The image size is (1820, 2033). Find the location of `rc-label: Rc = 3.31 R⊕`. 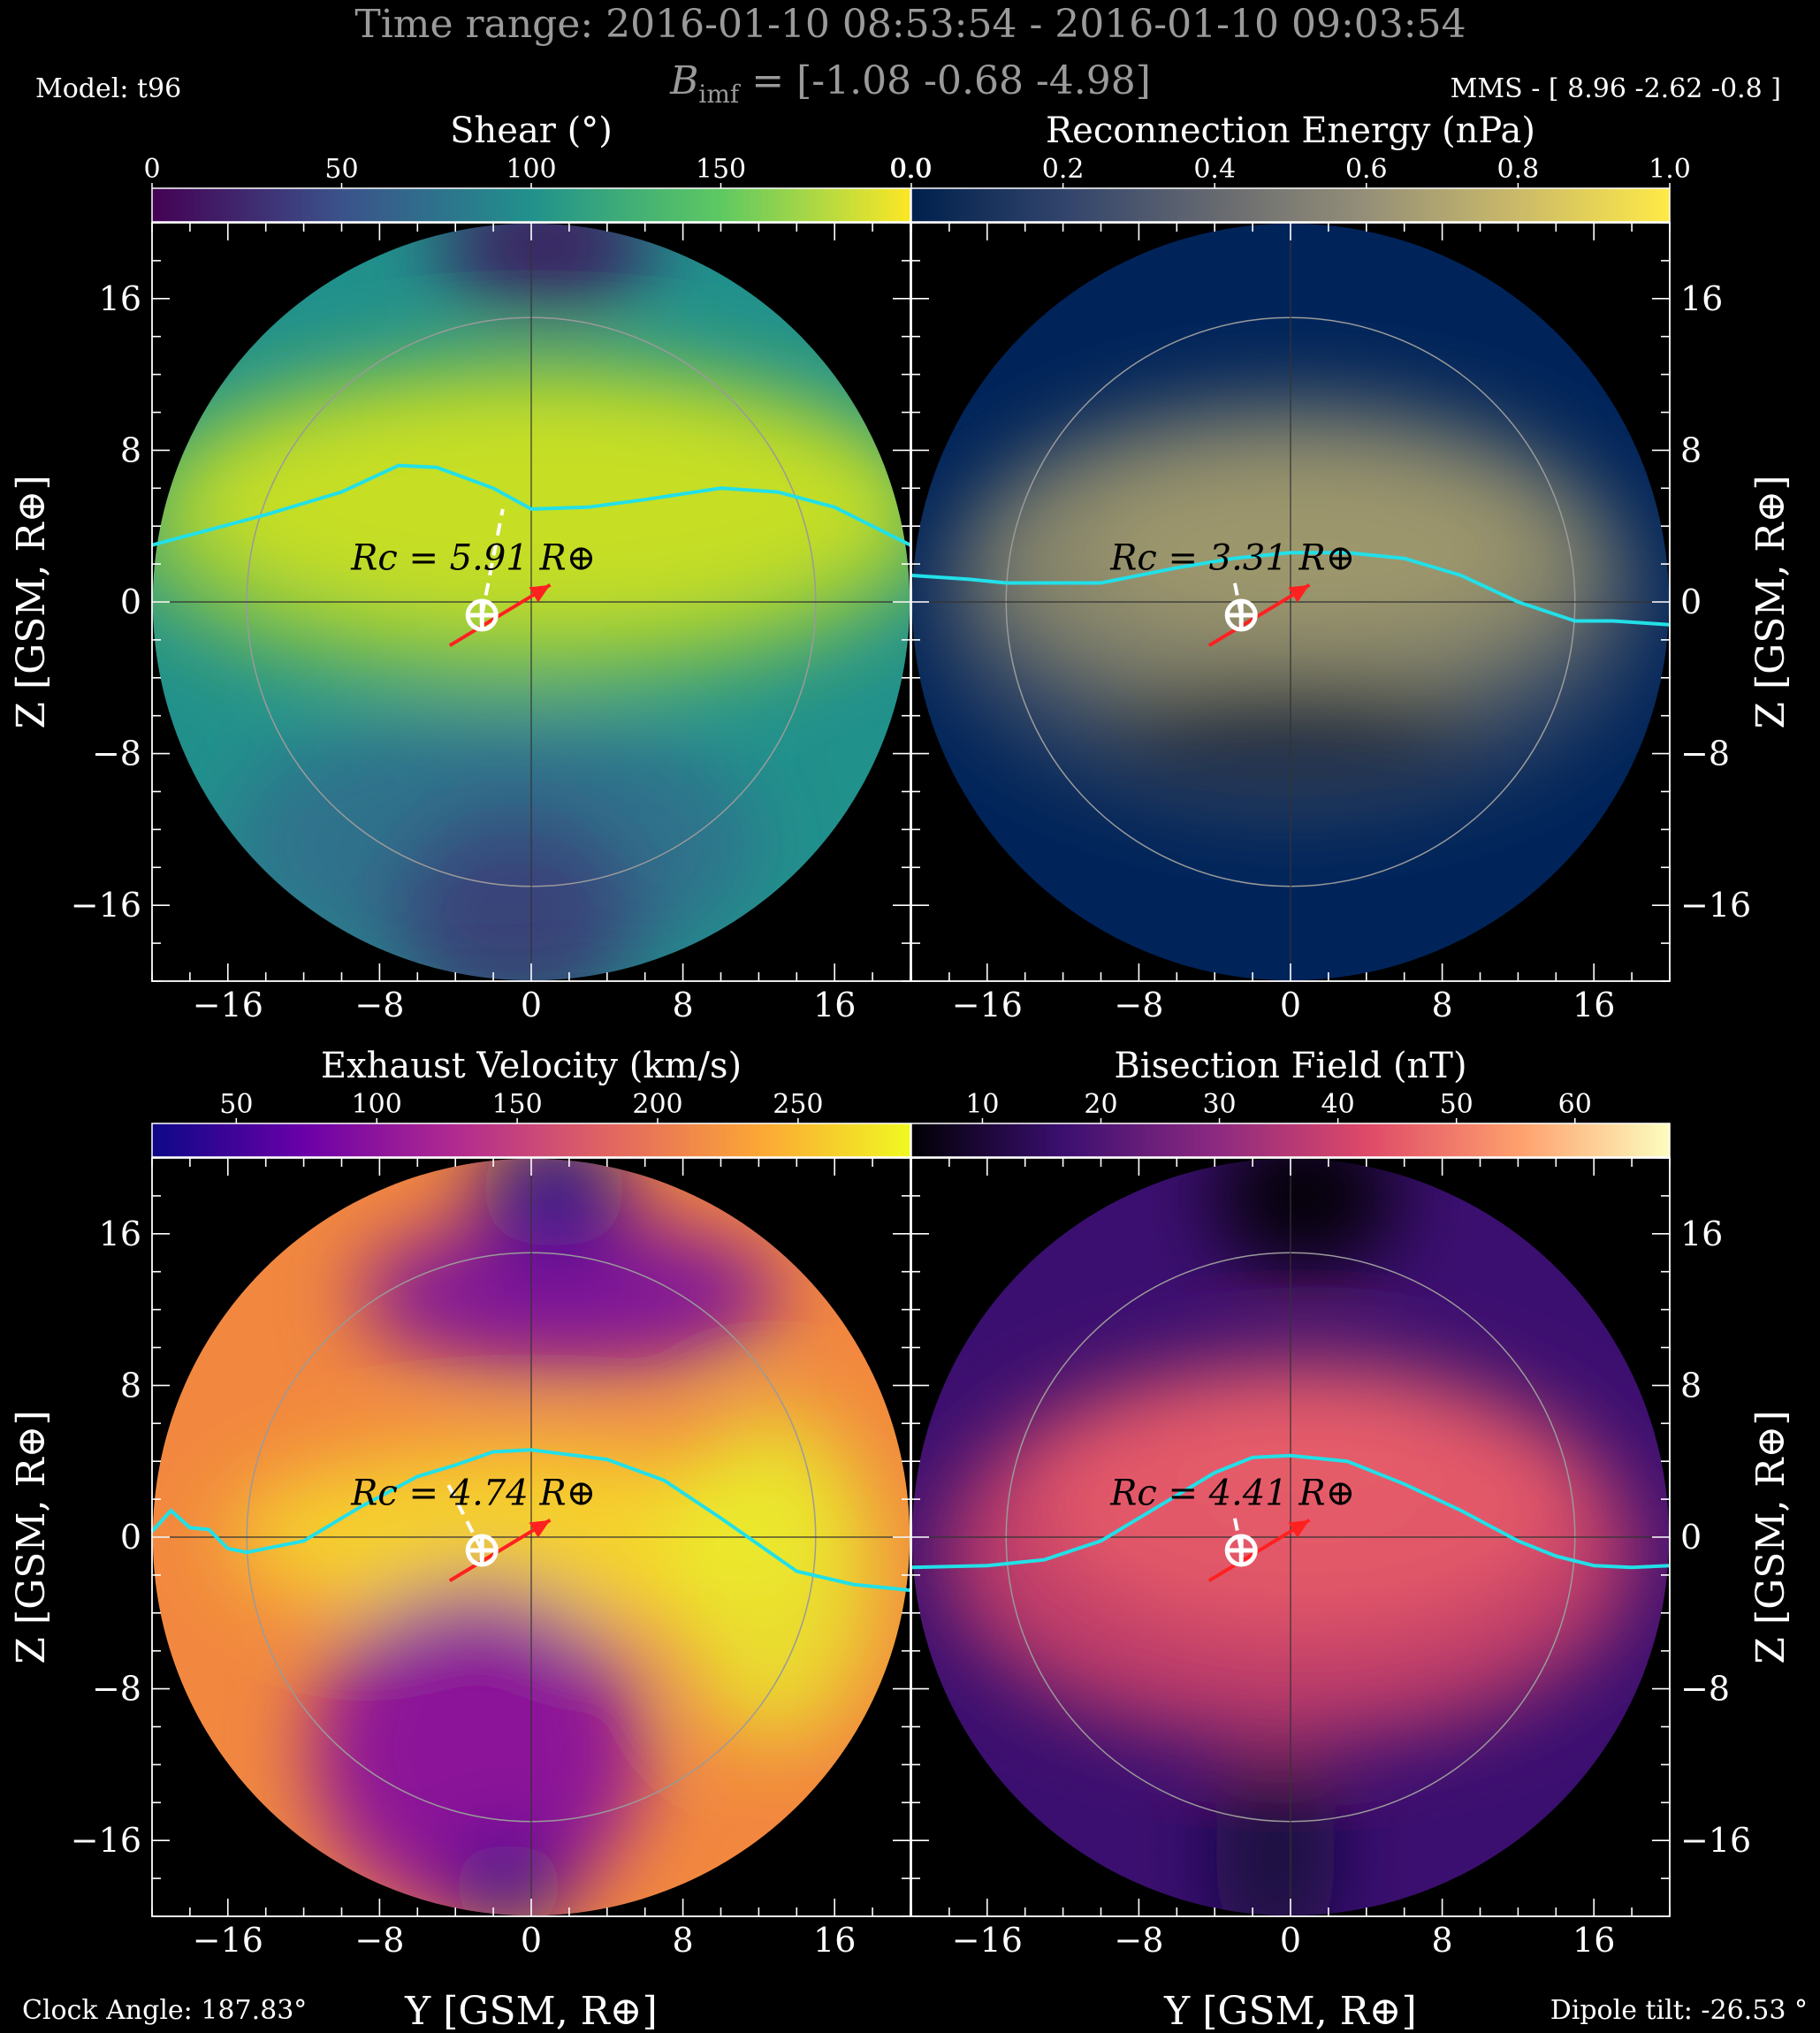

rc-label: Rc = 3.31 R⊕ is located at coordinates (1232, 558).